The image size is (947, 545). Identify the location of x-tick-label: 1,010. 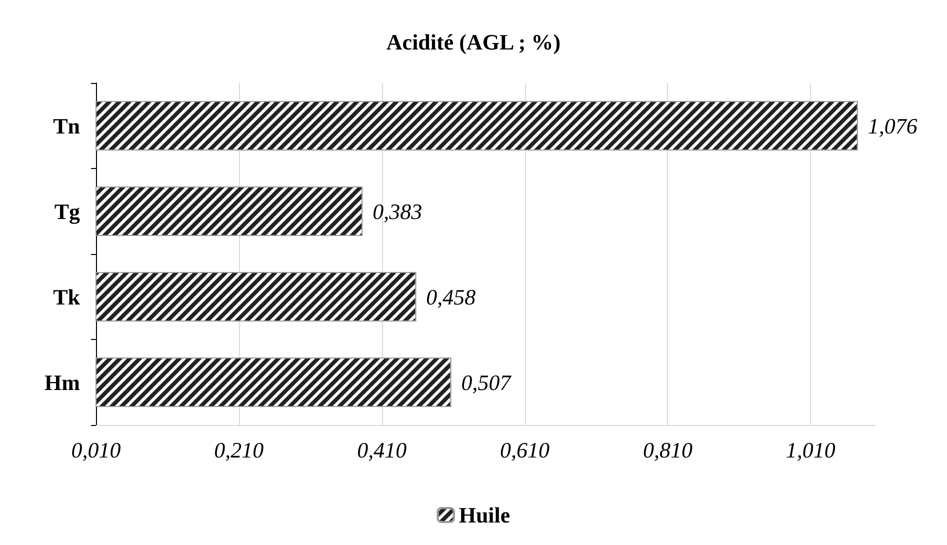
(811, 450).